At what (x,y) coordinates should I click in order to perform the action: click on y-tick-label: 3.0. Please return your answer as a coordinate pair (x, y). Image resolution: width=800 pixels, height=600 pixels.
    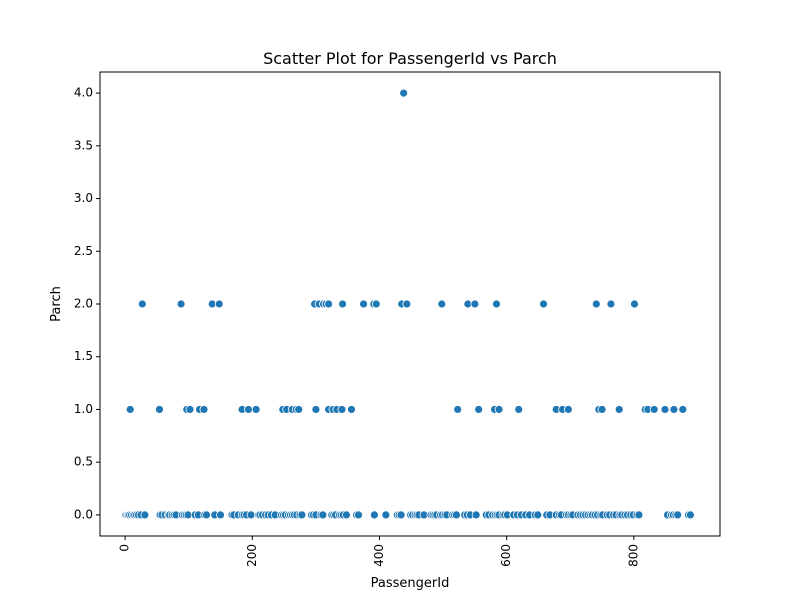
    Looking at the image, I should click on (83, 198).